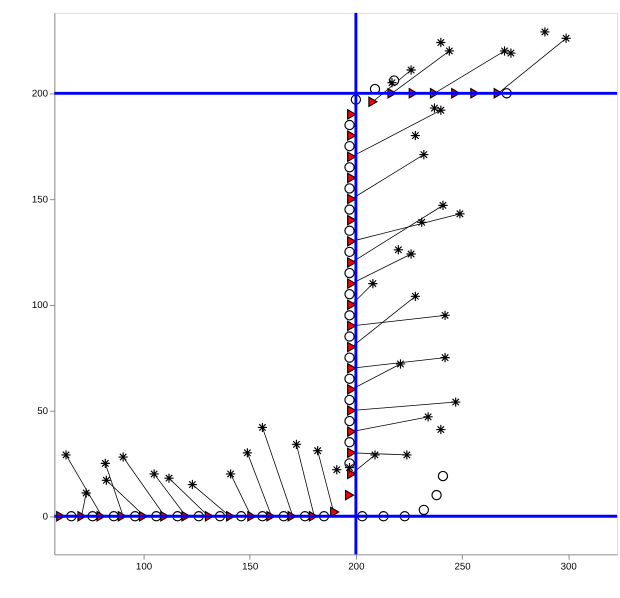 This screenshot has width=620, height=598. Describe the element at coordinates (43, 411) in the screenshot. I see `y-tick-label: 50` at that location.